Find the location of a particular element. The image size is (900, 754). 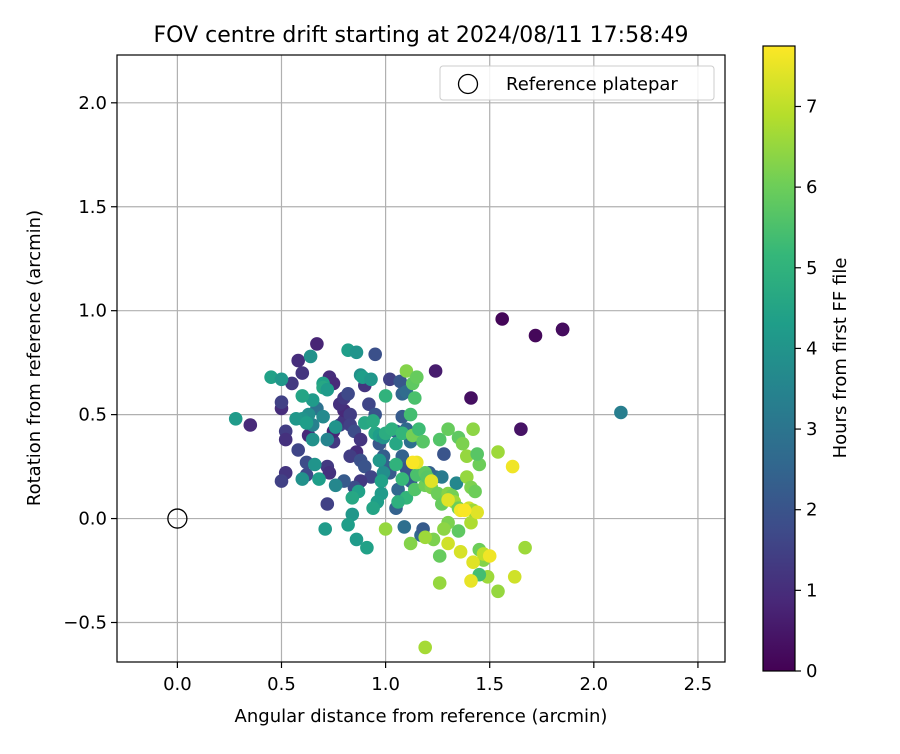

y-tick-label: 0.0 is located at coordinates (92, 519).